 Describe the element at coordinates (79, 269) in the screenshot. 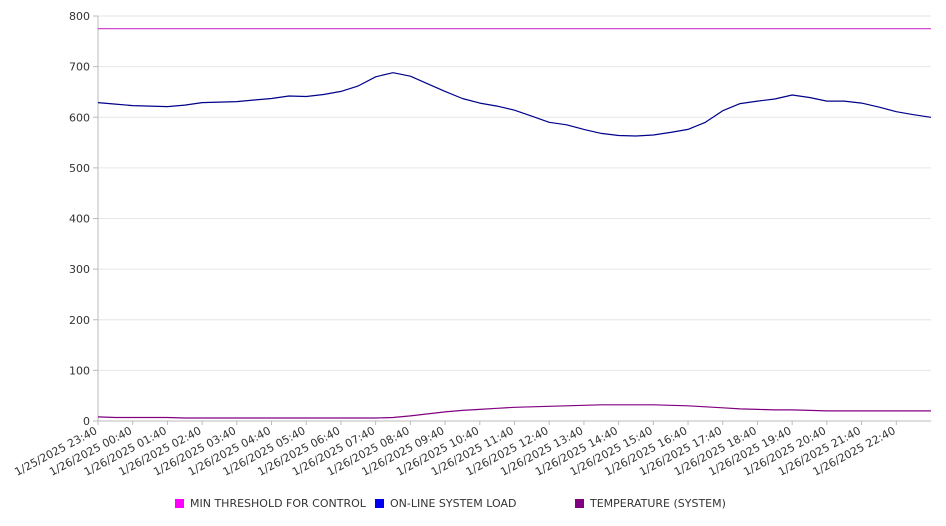

I see `y-tick-label: 300` at that location.